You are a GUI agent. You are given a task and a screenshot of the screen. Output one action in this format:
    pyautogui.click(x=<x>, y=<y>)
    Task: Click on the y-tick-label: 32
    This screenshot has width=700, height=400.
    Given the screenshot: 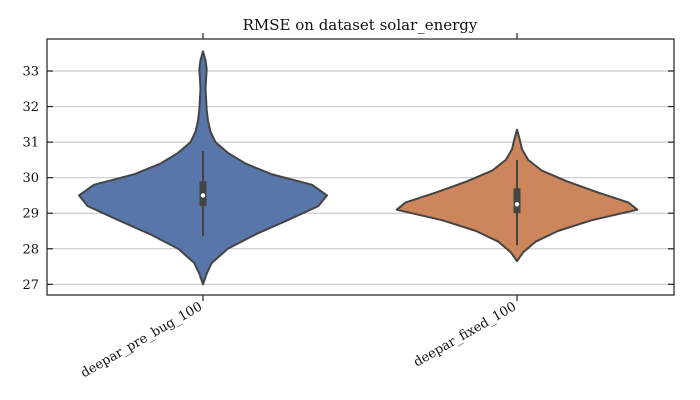 What is the action you would take?
    pyautogui.click(x=30, y=107)
    